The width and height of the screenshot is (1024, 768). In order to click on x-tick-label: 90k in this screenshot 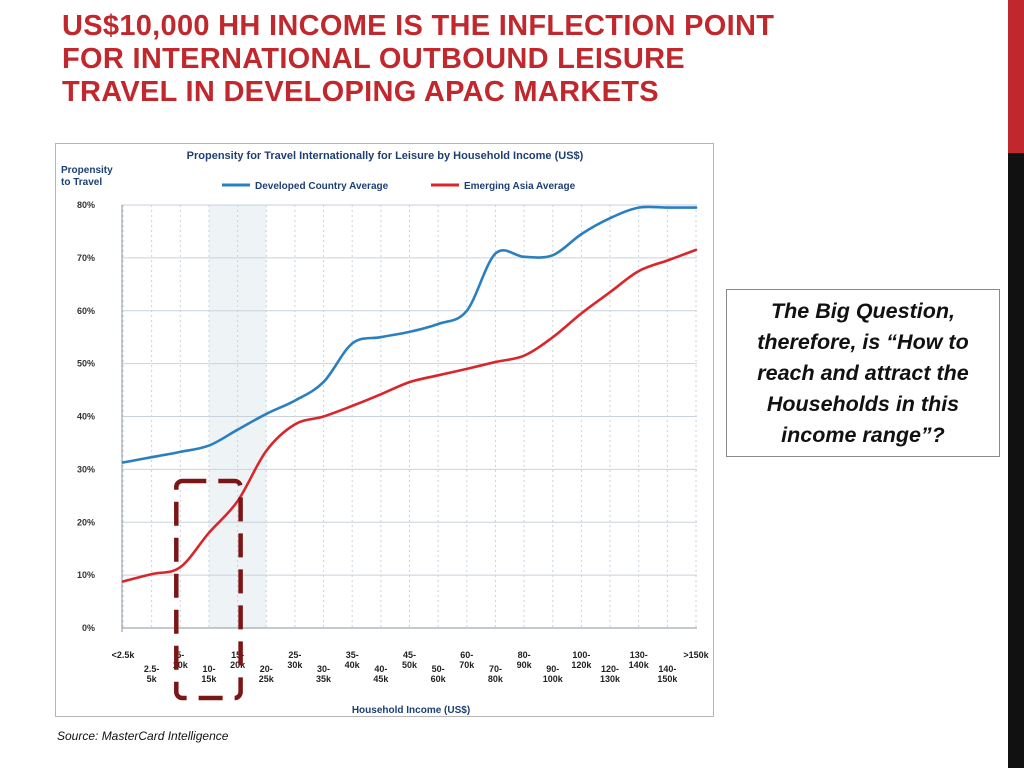, I will do `click(525, 665)`.